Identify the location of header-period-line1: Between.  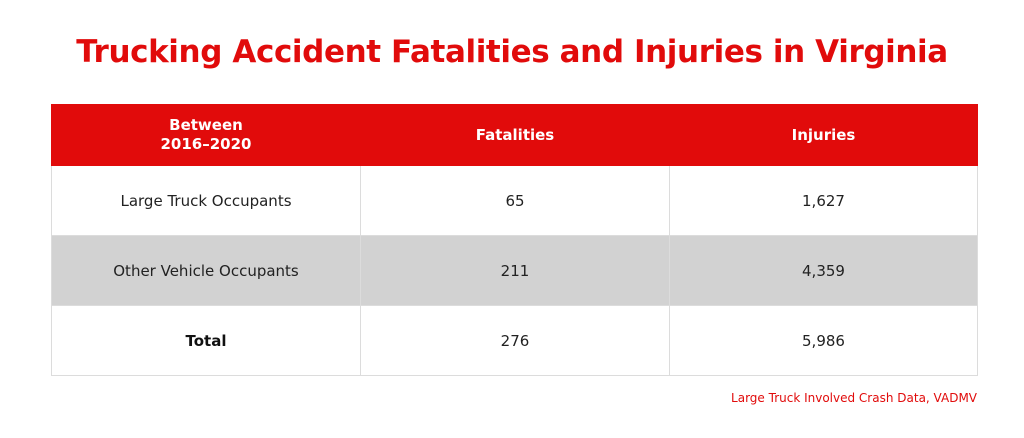
(206, 125).